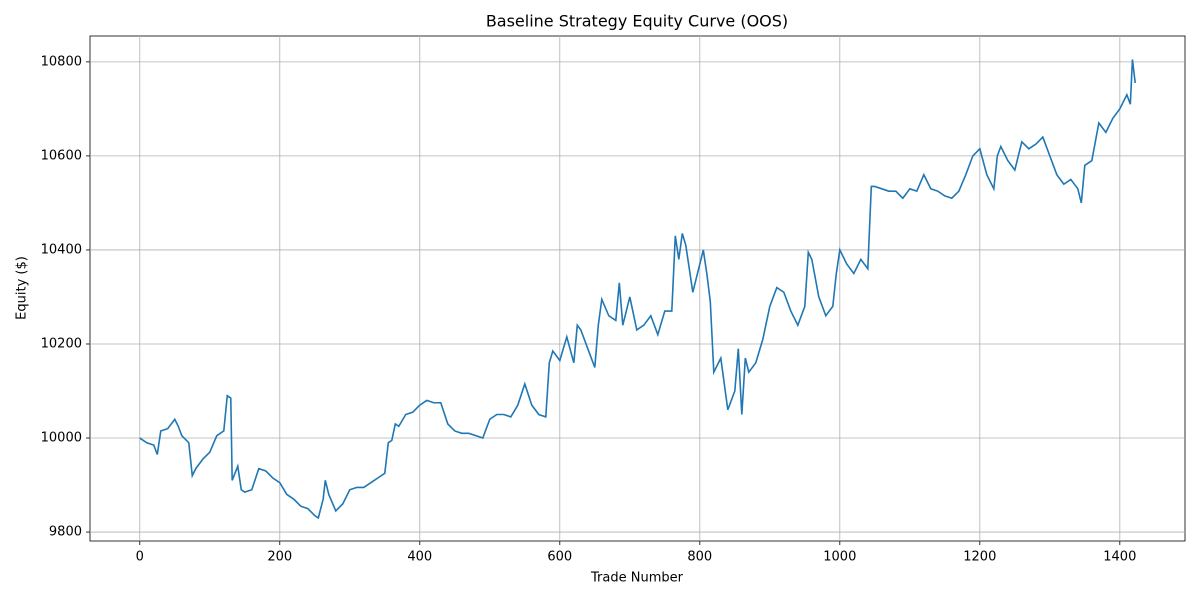 Image resolution: width=1200 pixels, height=604 pixels. I want to click on y-tick-label: 10200, so click(61, 343).